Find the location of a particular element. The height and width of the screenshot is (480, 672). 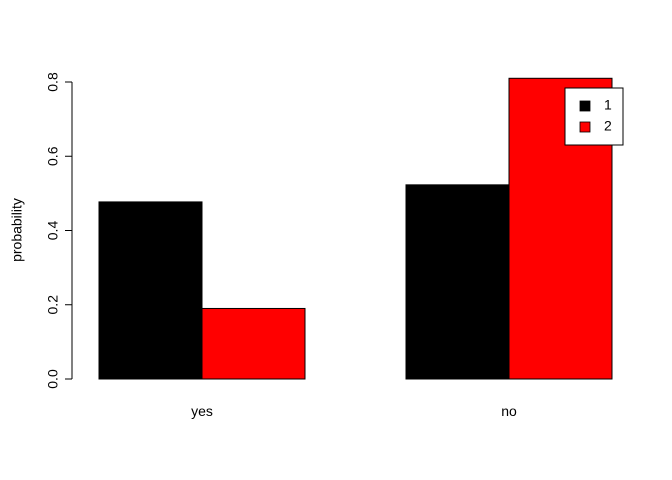

legend-label-1: 1 is located at coordinates (608, 105).